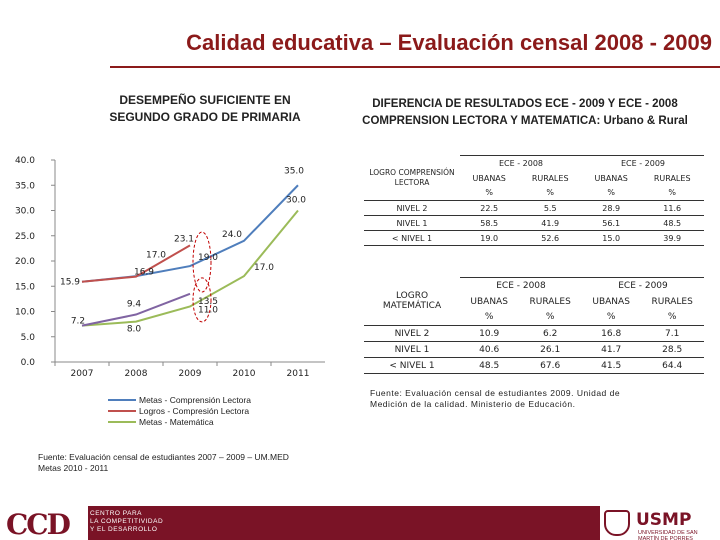 The image size is (720, 540). Describe the element at coordinates (179, 421) in the screenshot. I see `legend-item: Metas - Matemática` at that location.